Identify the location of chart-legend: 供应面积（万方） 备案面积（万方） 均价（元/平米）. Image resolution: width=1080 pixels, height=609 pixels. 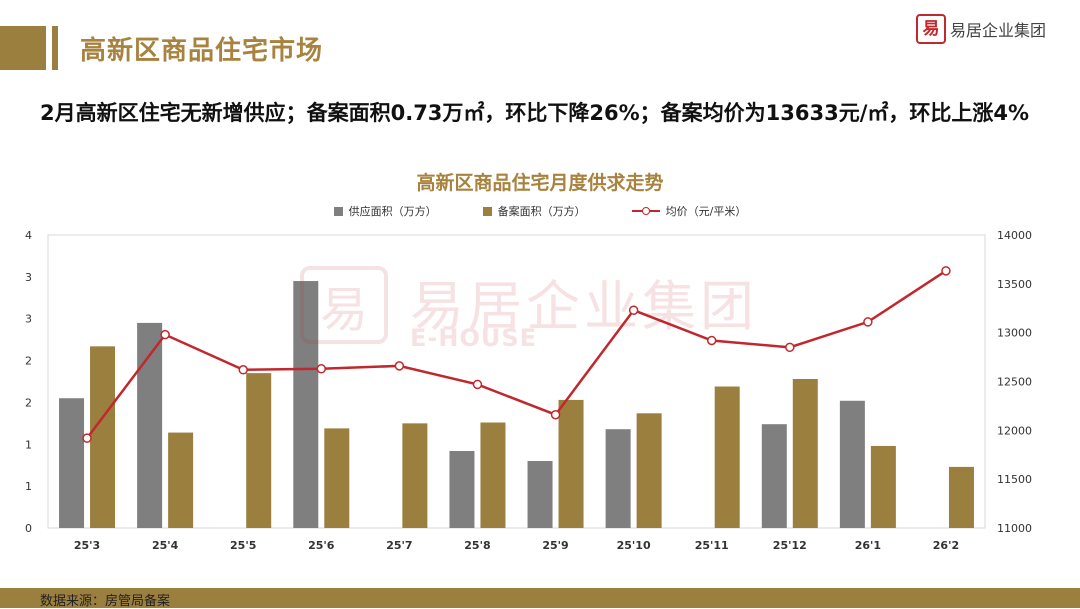
(540, 211).